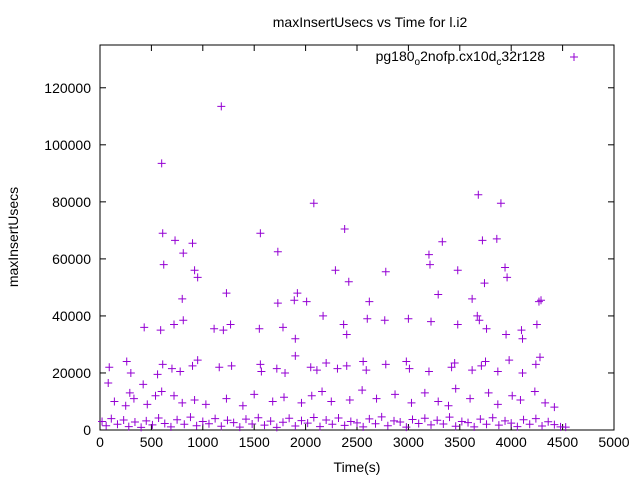 Image resolution: width=640 pixels, height=480 pixels. What do you see at coordinates (356, 442) in the screenshot?
I see `x-tick-label: 2500` at bounding box center [356, 442].